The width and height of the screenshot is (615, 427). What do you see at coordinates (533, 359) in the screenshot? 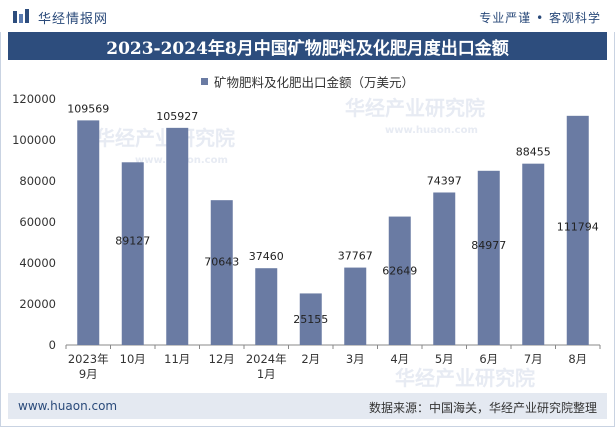
I see `x-tick-label: 7月` at bounding box center [533, 359].